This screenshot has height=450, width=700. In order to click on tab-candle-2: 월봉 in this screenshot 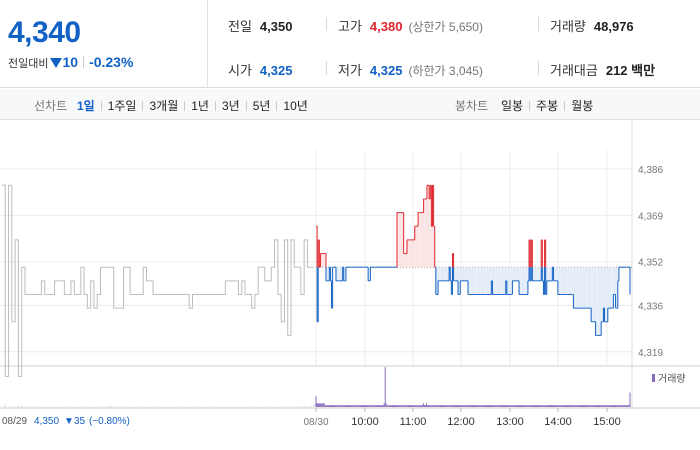, I will do `click(582, 106)`.